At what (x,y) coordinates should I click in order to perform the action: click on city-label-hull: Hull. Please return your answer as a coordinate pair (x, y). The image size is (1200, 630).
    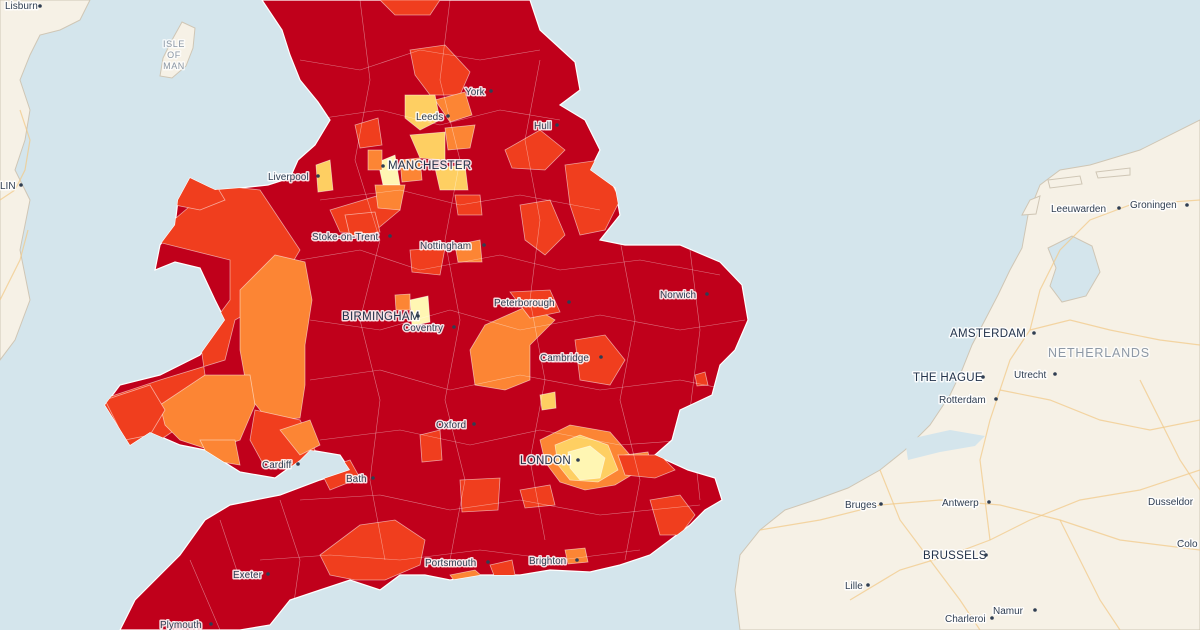
    Looking at the image, I should click on (546, 127).